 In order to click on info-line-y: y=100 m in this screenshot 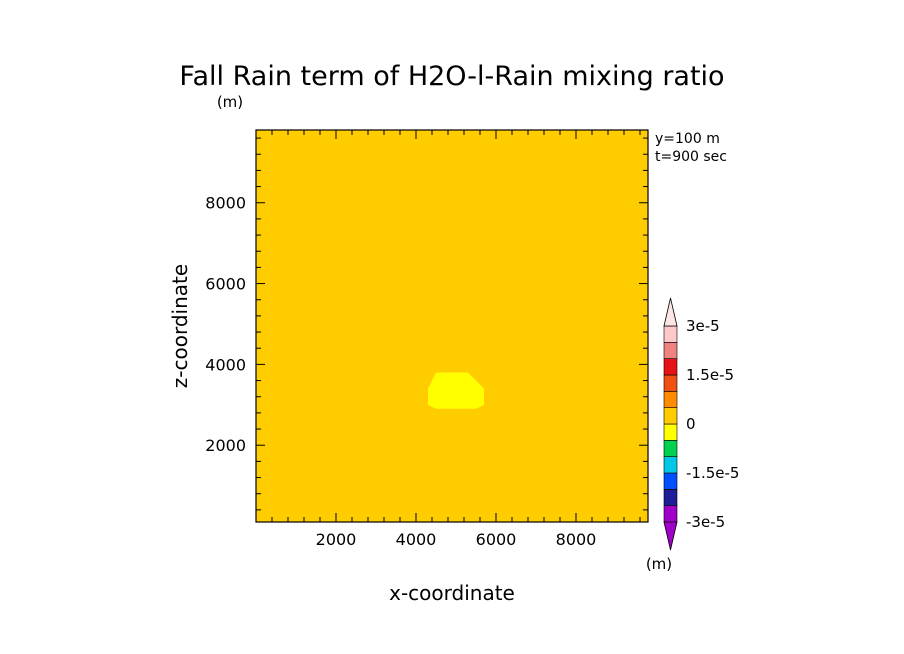, I will do `click(687, 139)`.